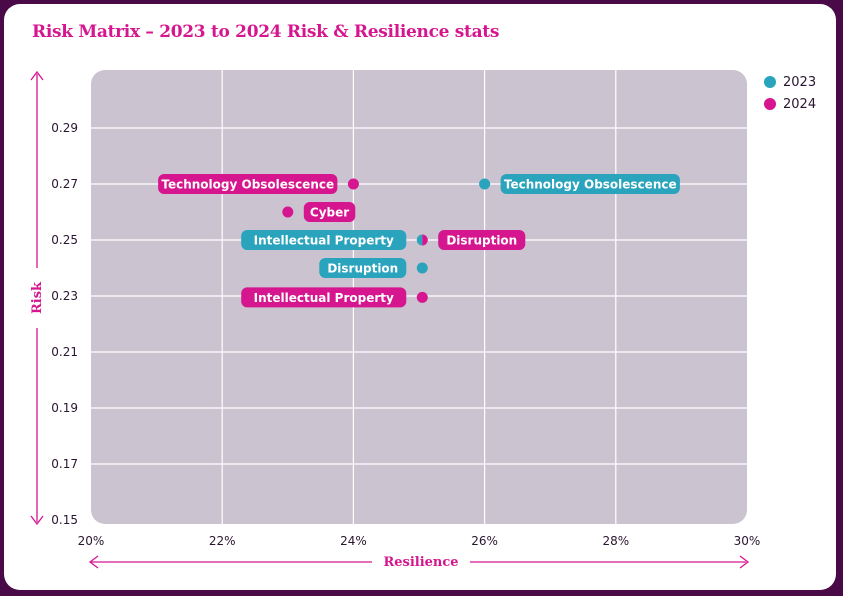  What do you see at coordinates (744, 562) in the screenshot?
I see `x-axis-arrowhead-right` at bounding box center [744, 562].